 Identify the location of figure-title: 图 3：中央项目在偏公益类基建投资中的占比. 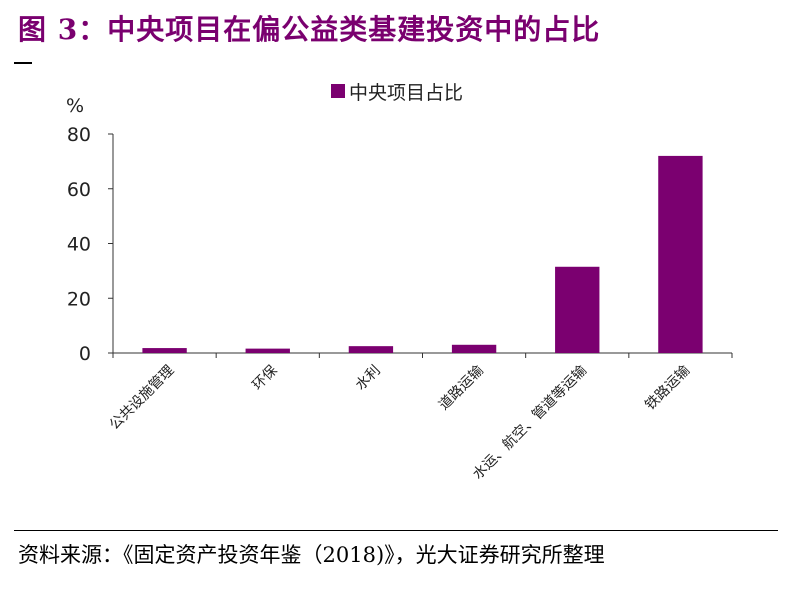
(309, 29).